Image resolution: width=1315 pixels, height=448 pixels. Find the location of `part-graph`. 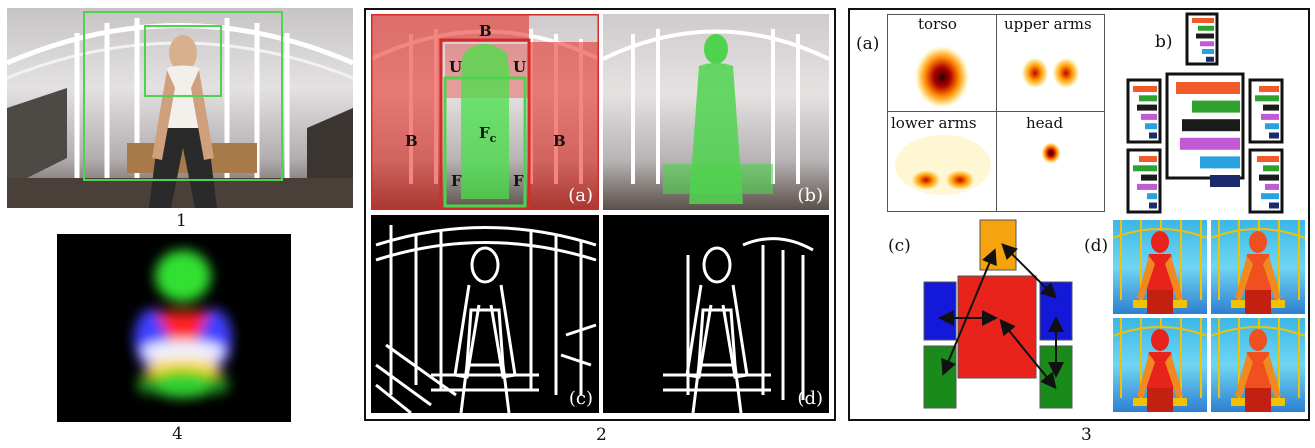

part-graph is located at coordinates (998, 314).